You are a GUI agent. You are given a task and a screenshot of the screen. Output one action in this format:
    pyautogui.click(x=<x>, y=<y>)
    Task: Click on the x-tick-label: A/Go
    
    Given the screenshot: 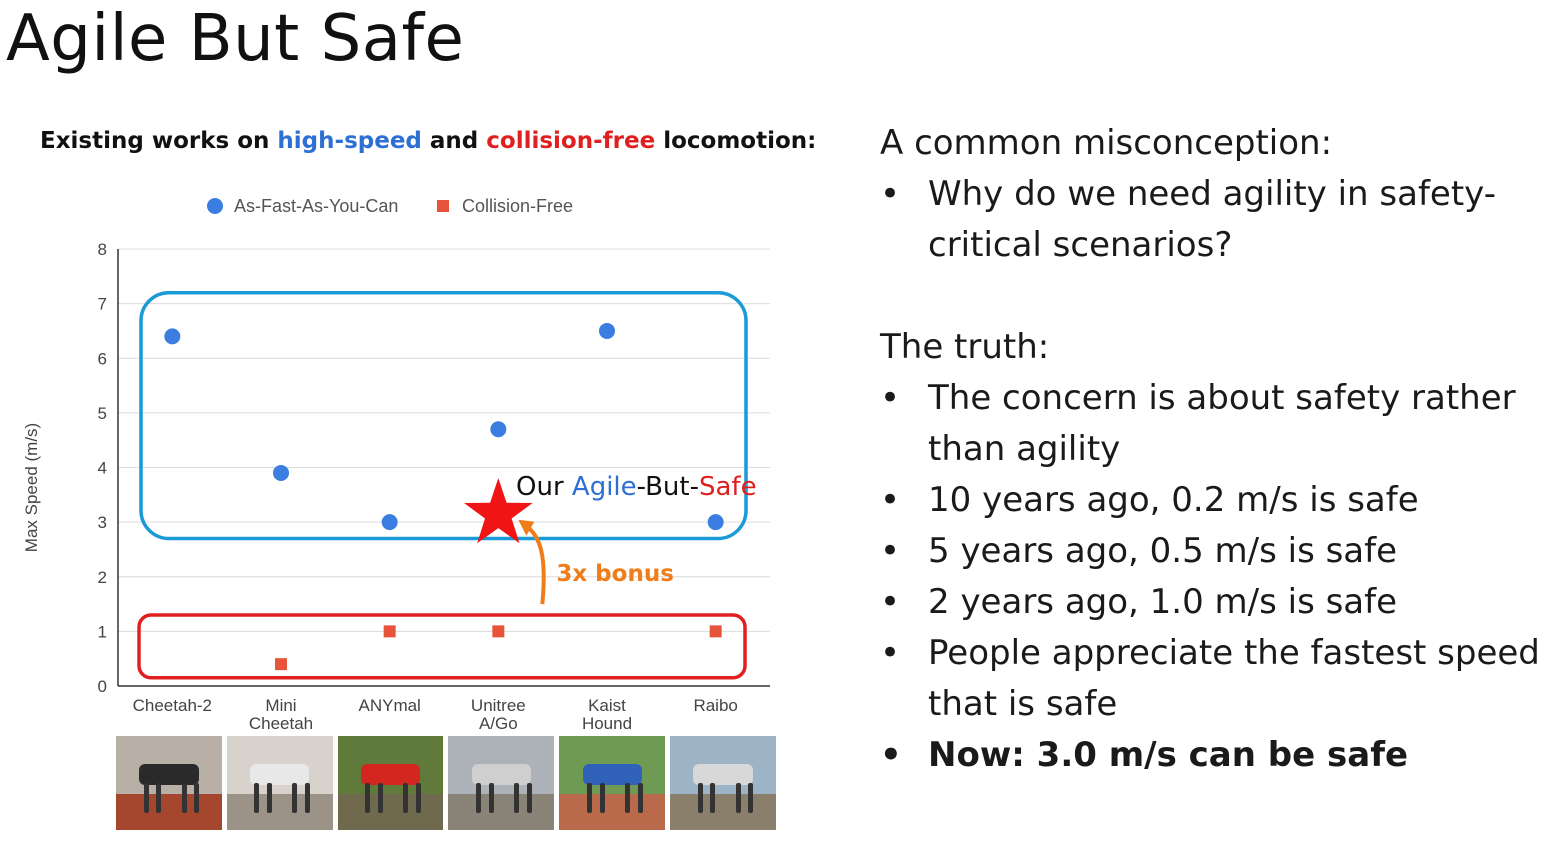 What is the action you would take?
    pyautogui.click(x=498, y=723)
    